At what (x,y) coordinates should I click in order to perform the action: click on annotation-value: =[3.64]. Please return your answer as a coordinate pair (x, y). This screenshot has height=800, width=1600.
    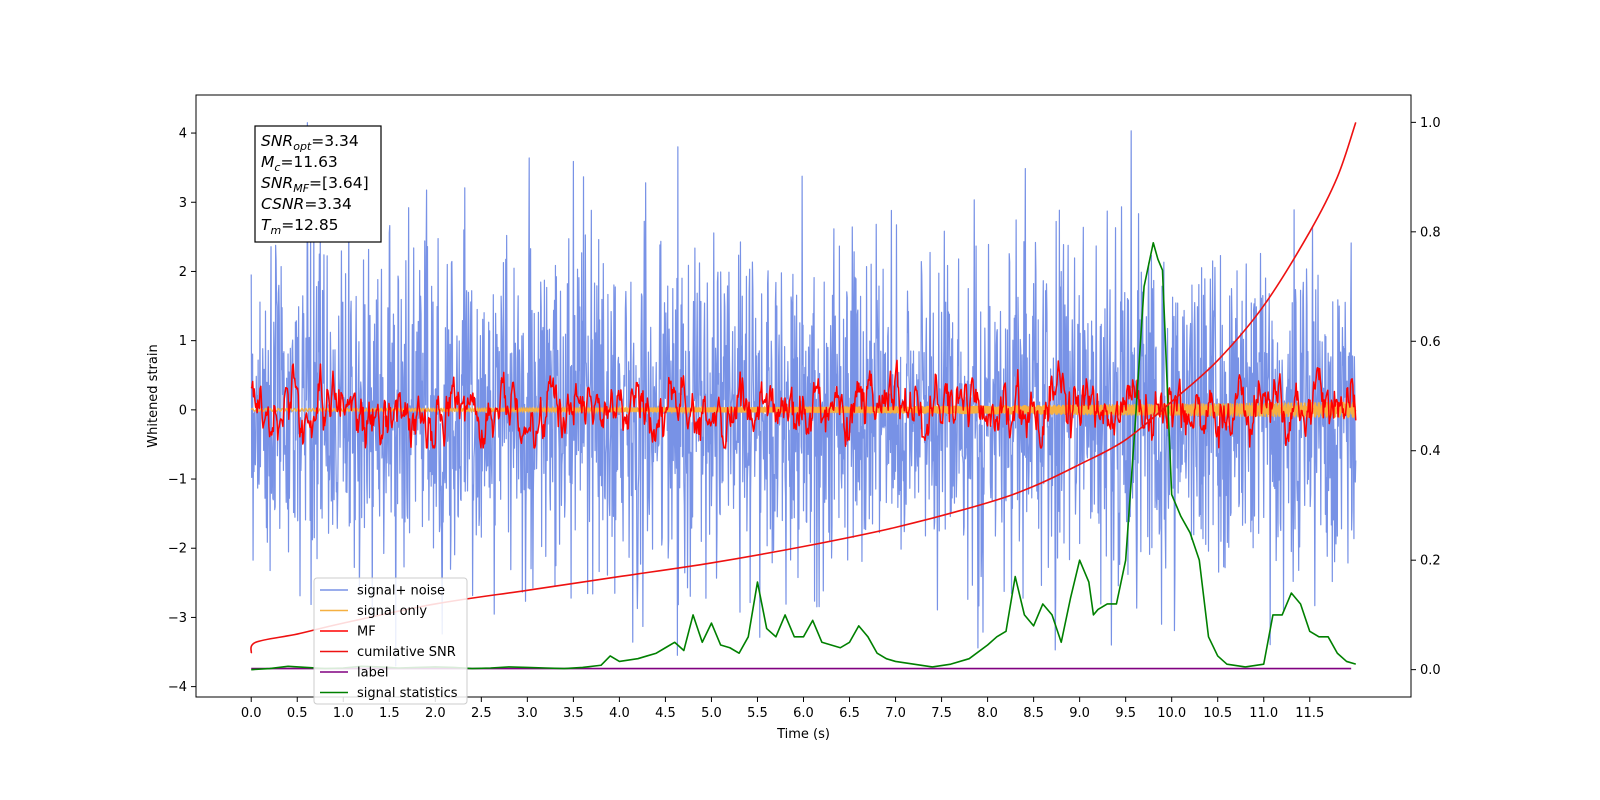
    Looking at the image, I should click on (339, 183).